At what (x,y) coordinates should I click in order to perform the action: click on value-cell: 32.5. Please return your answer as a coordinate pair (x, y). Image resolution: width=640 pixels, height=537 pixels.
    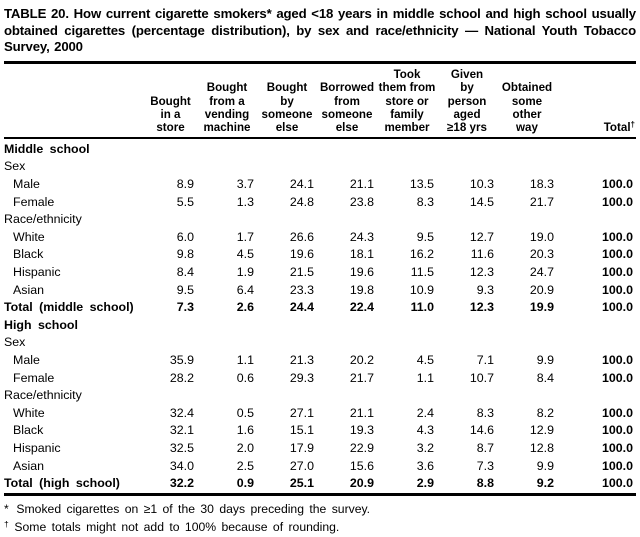
    Looking at the image, I should click on (181, 447).